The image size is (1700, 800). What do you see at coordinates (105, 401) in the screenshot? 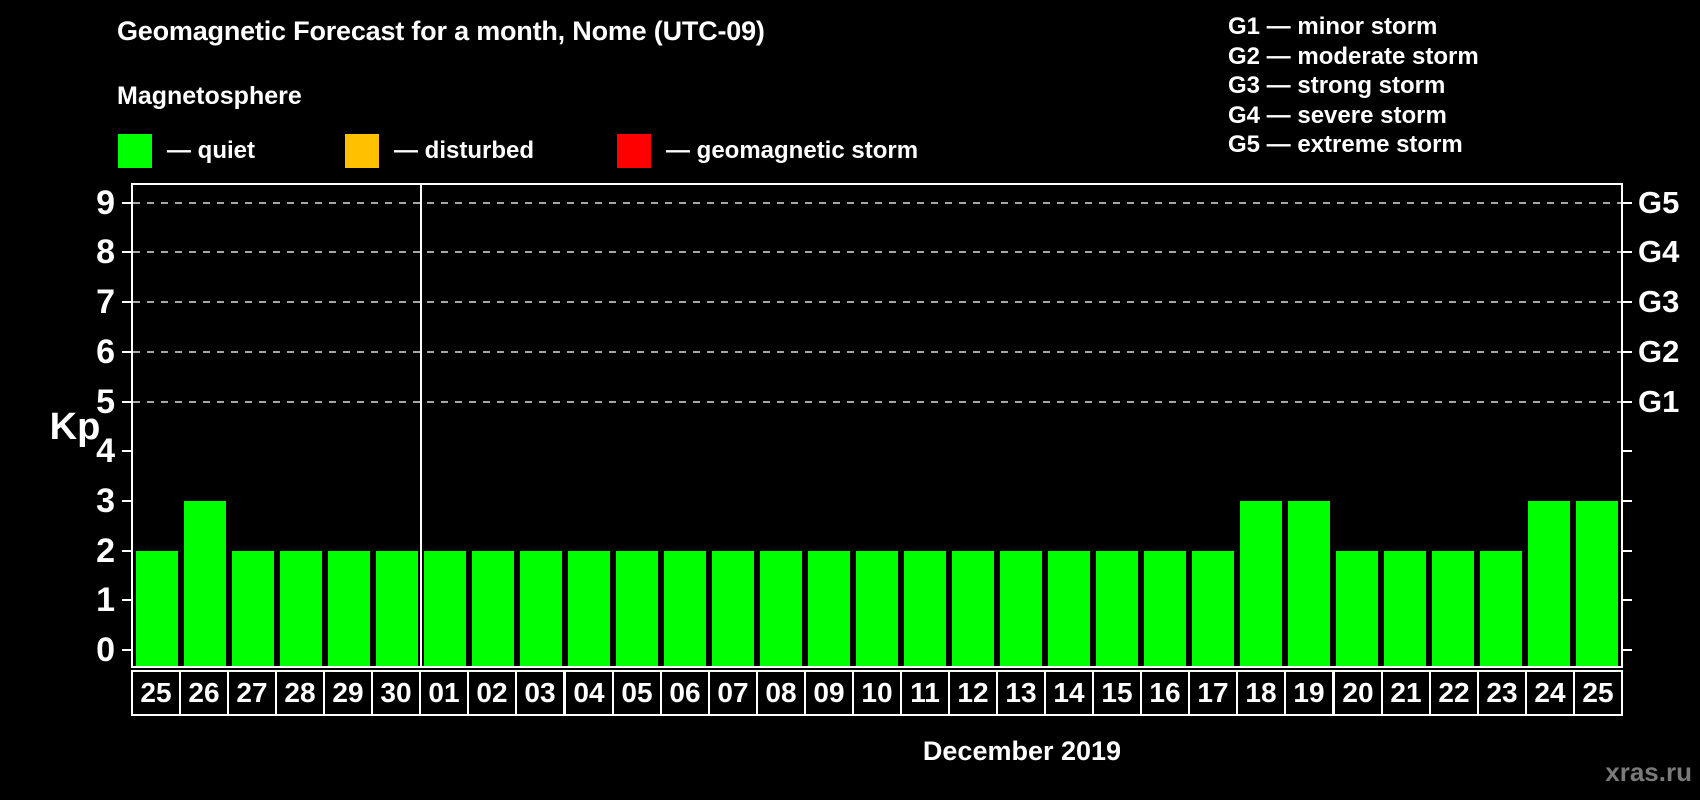
I see `y-axis-tick-label: 5` at bounding box center [105, 401].